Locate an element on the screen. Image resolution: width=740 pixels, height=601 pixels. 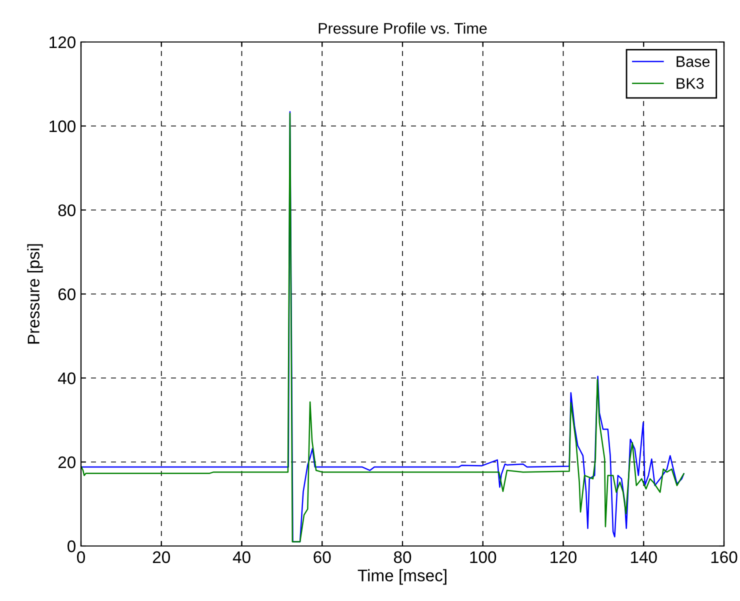
chart-title: Pressure Profile vs. Time is located at coordinates (402, 28).